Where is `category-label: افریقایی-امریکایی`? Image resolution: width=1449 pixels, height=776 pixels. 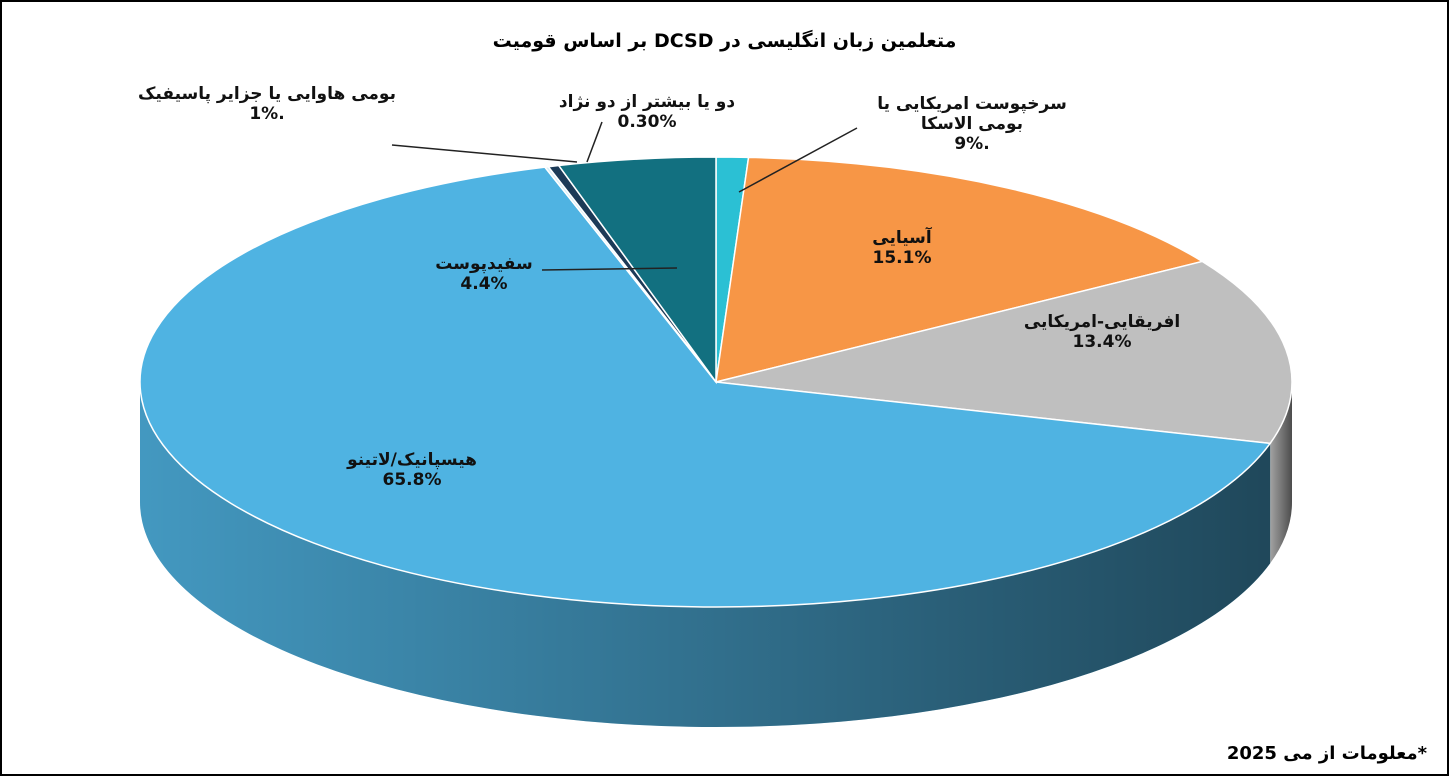 category-label: افریقایی-امریکایی is located at coordinates (1102, 322).